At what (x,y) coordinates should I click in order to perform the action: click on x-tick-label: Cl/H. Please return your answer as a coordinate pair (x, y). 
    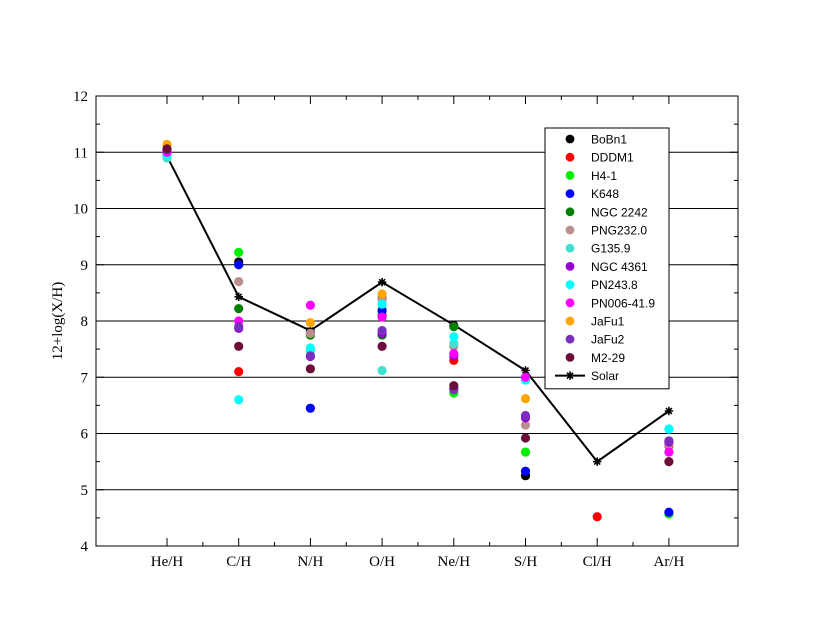
    Looking at the image, I should click on (597, 562).